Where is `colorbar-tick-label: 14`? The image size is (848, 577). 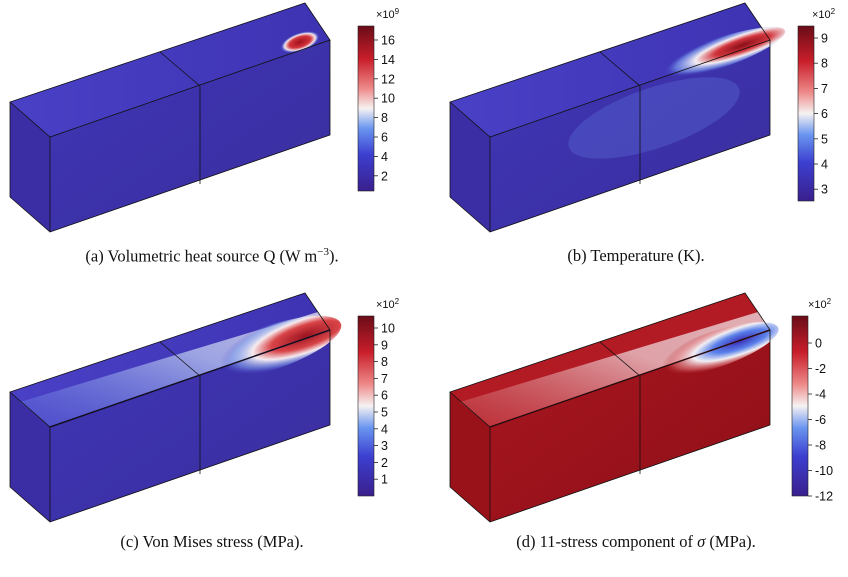
colorbar-tick-label: 14 is located at coordinates (388, 60).